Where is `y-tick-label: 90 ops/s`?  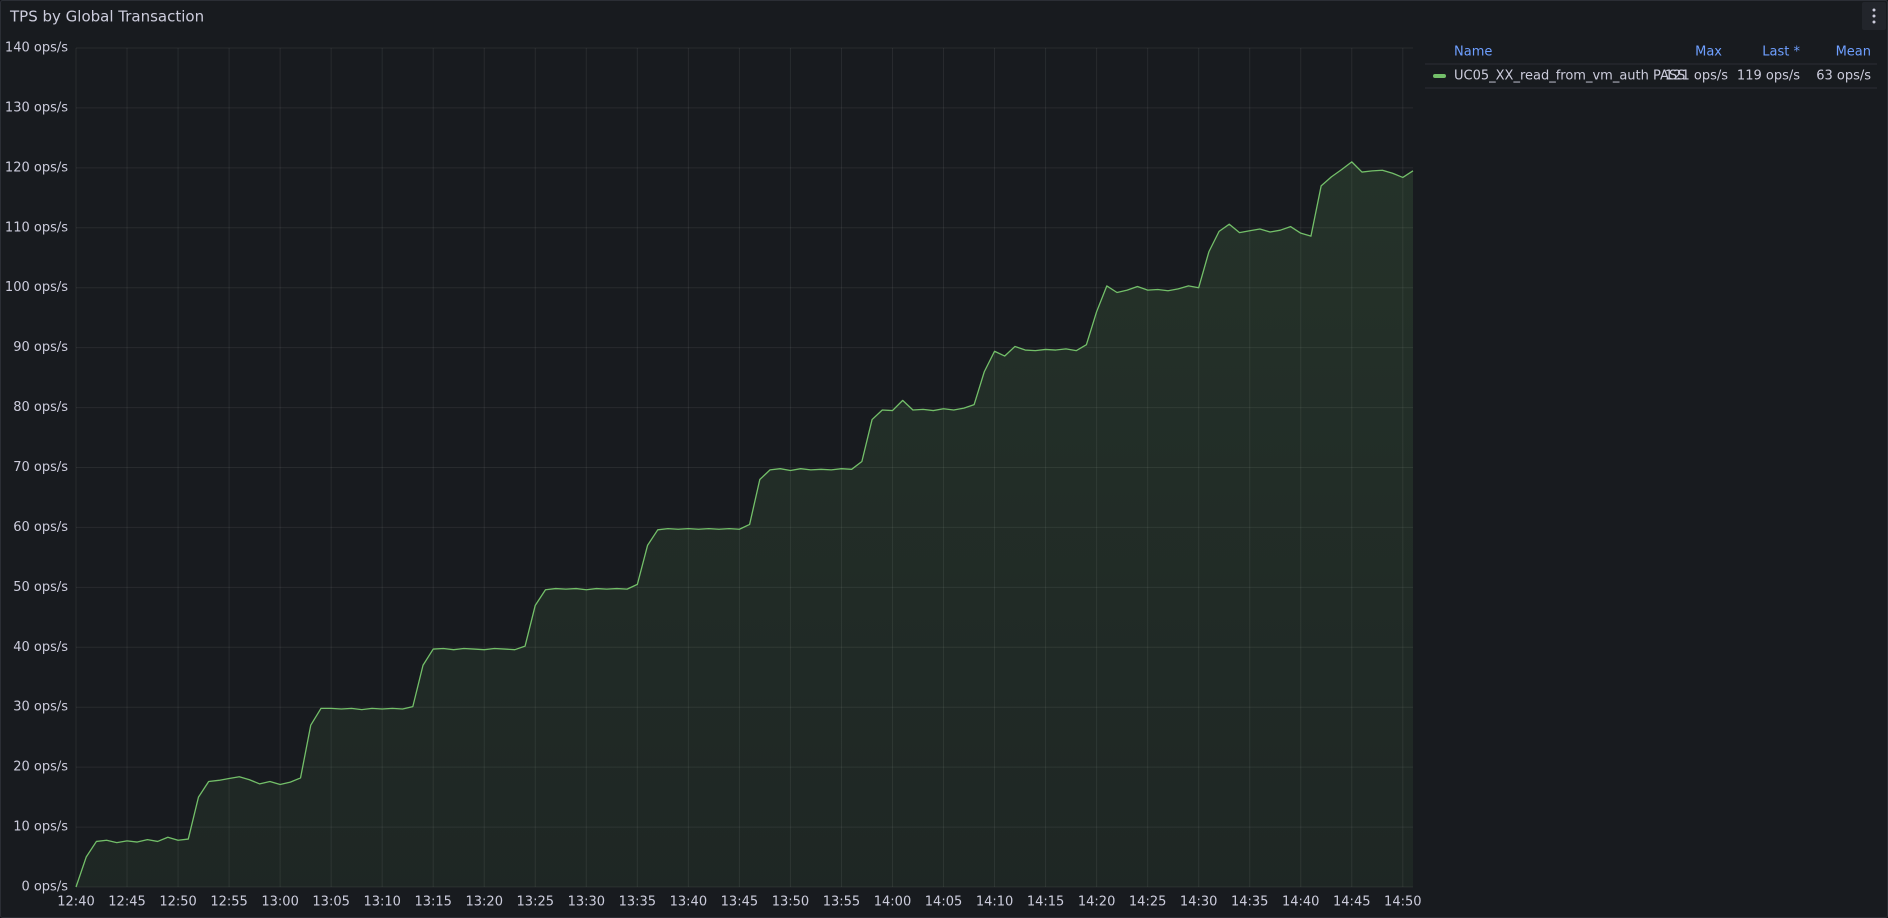 y-tick-label: 90 ops/s is located at coordinates (40, 347).